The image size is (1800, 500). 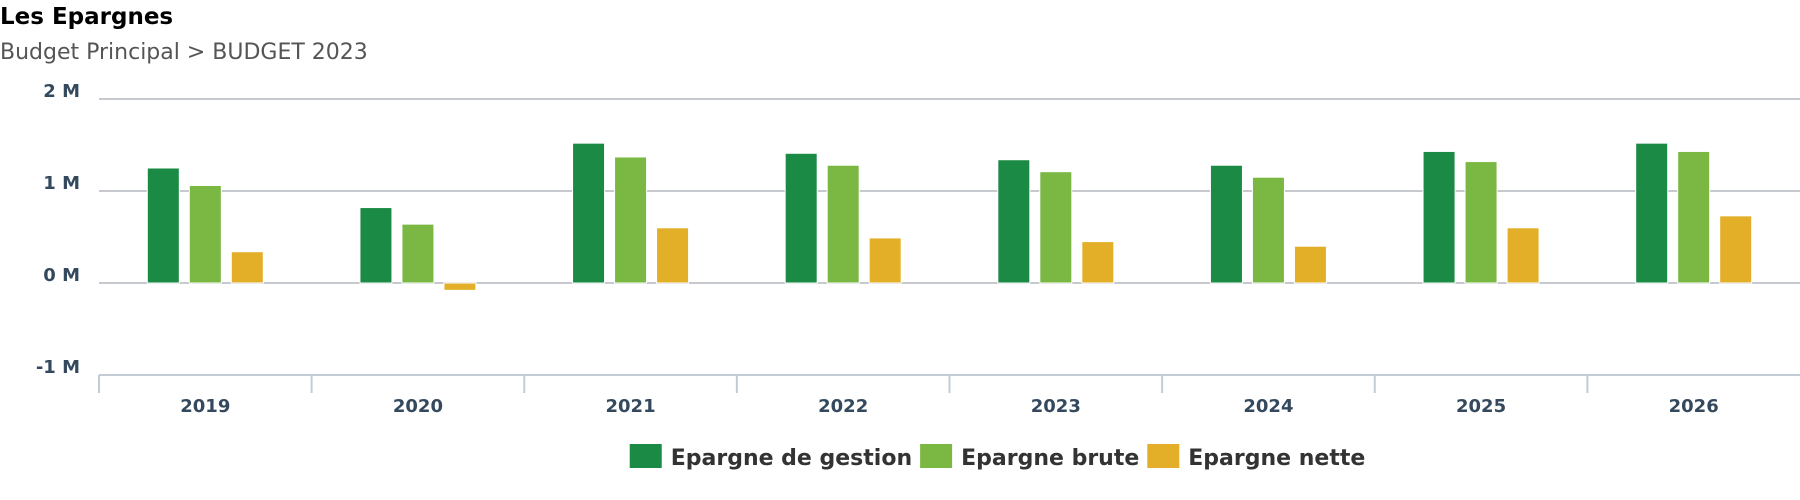 I want to click on legend-label: Epargne de gestion, so click(x=791, y=458).